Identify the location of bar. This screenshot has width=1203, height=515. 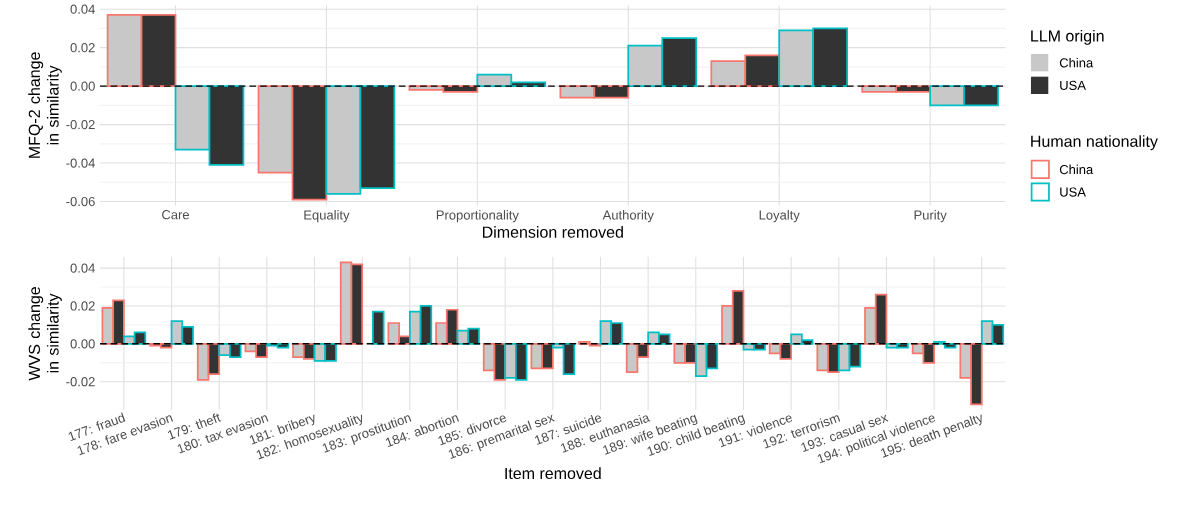
(378, 327).